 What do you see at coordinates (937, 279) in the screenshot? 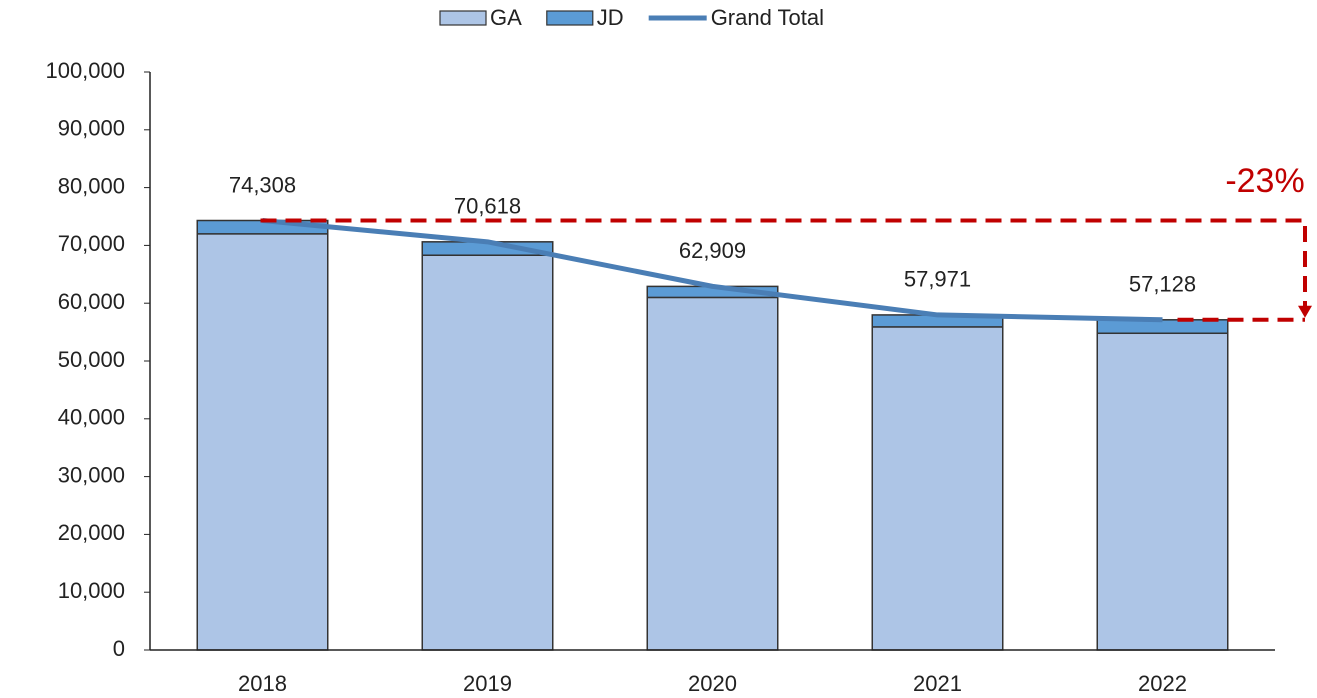
I see `data-label: 57,971` at bounding box center [937, 279].